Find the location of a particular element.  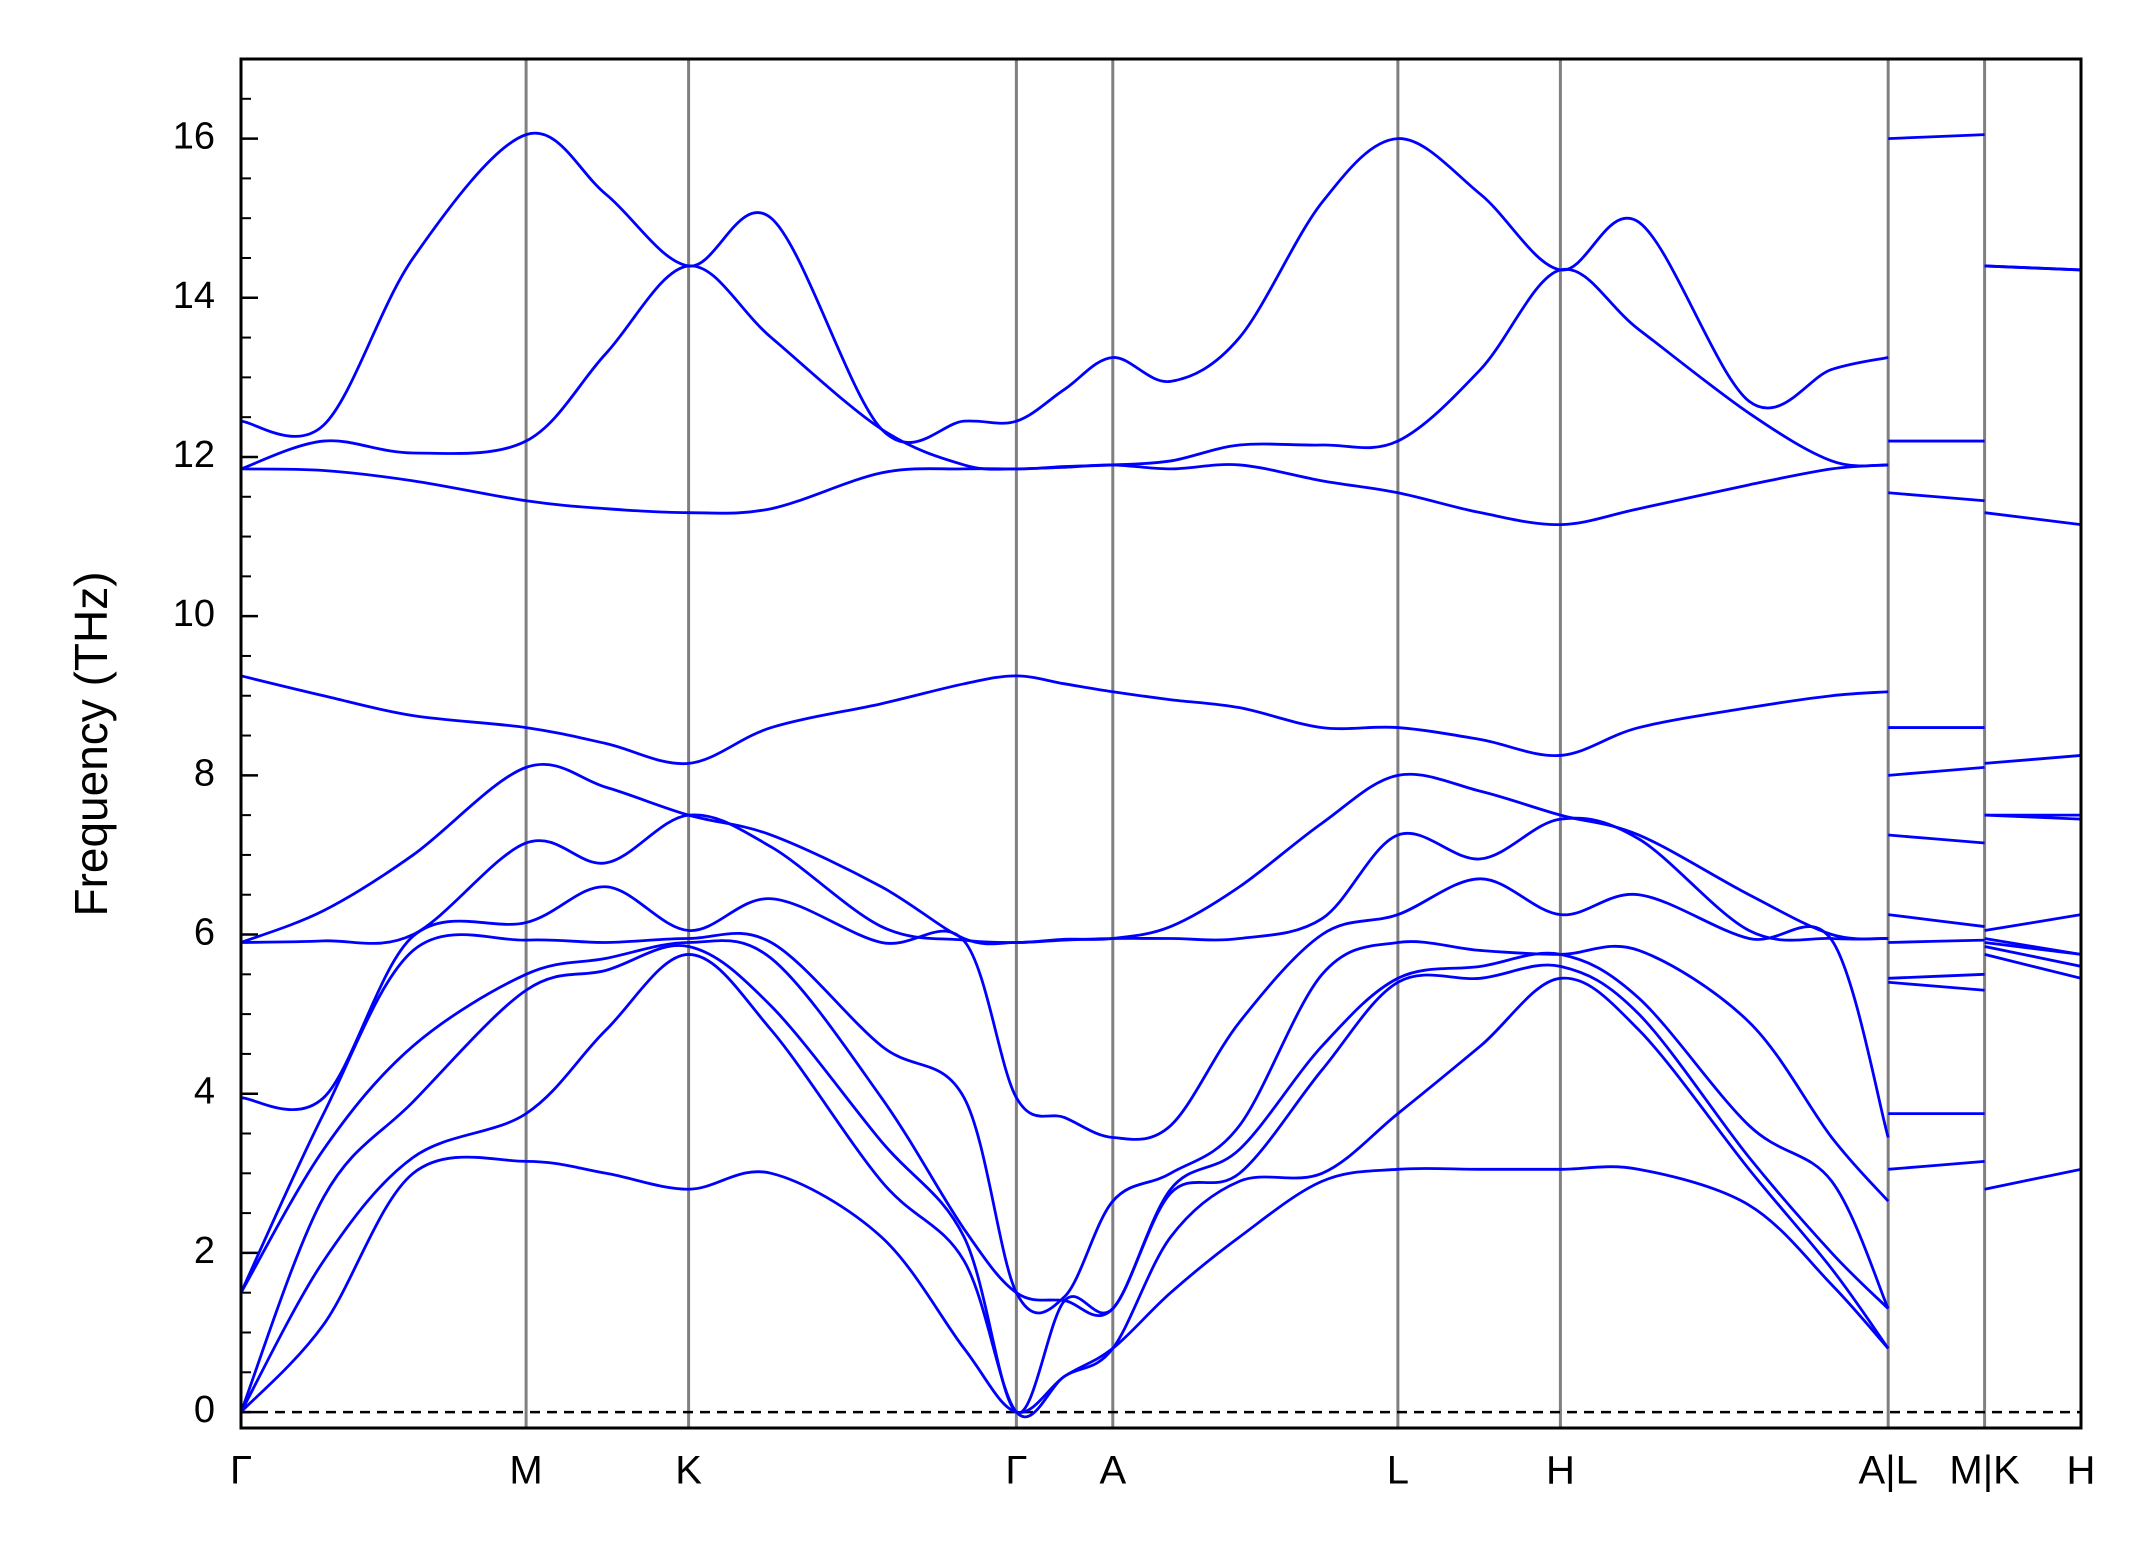

y-tick-label: 8 is located at coordinates (204, 773).